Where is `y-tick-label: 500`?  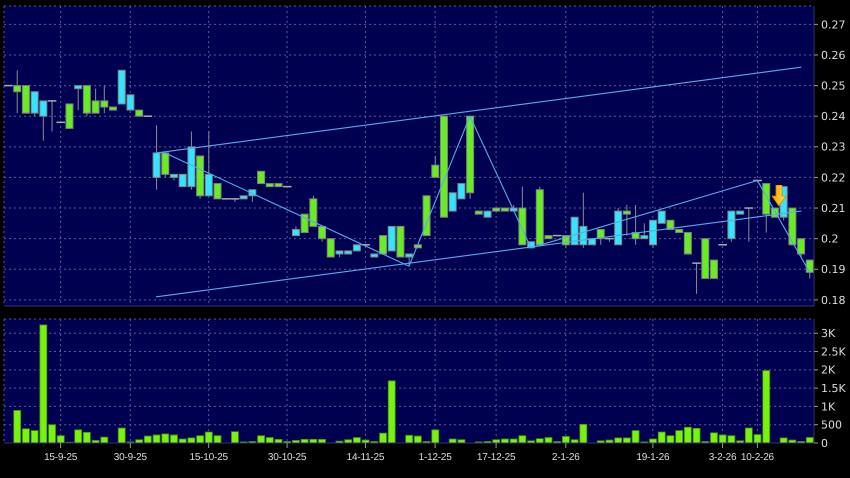 y-tick-label: 500 is located at coordinates (831, 425).